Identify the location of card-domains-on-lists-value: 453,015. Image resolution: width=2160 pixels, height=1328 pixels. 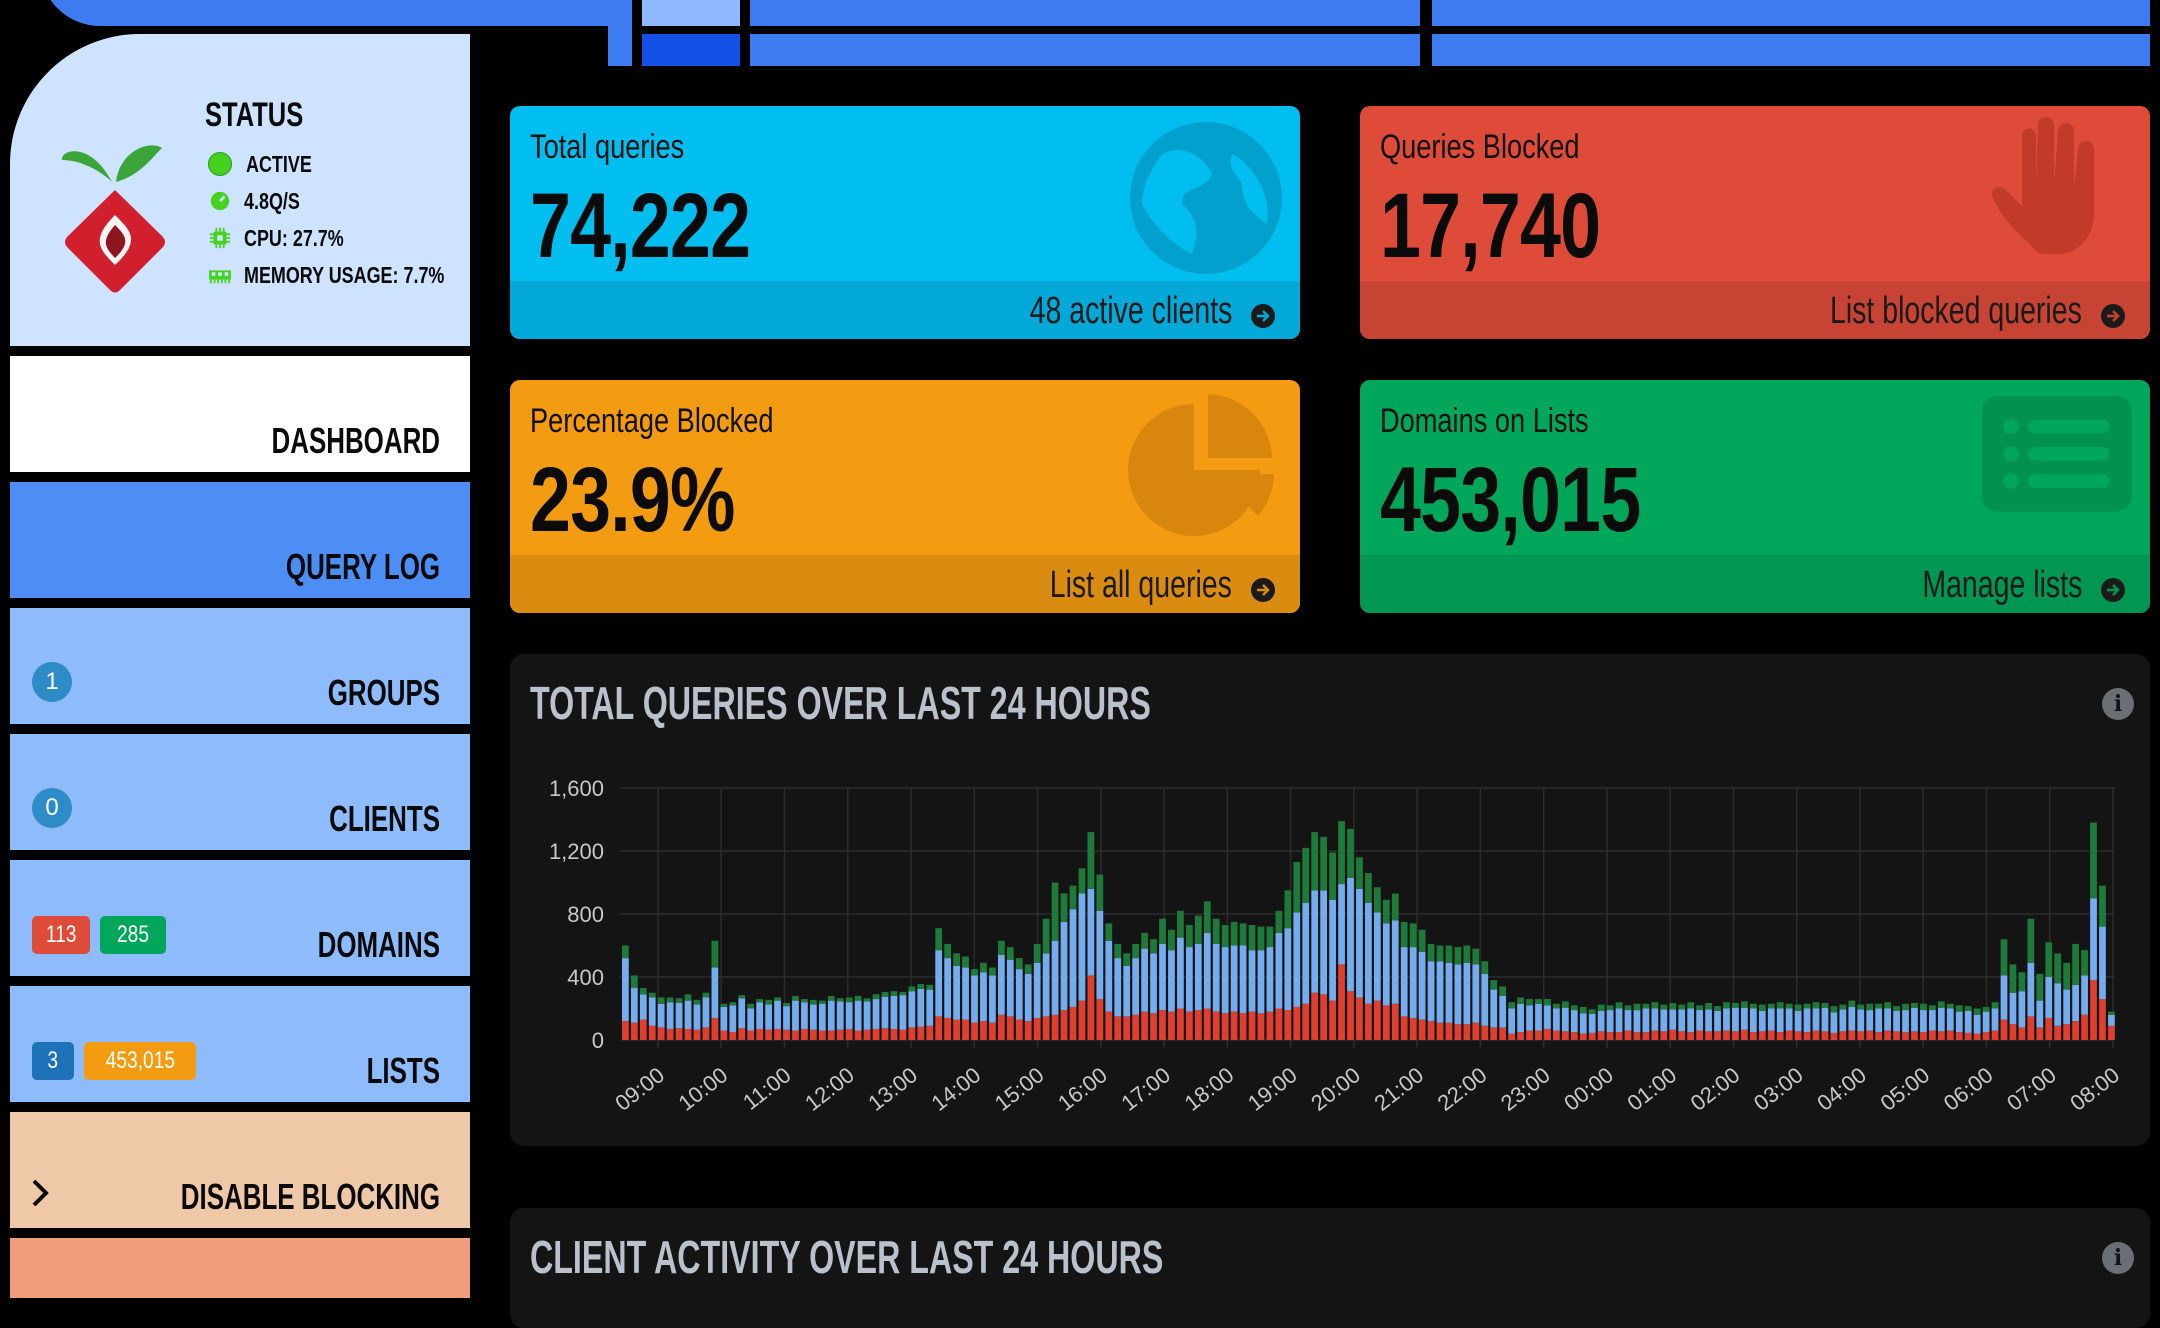
(1510, 500).